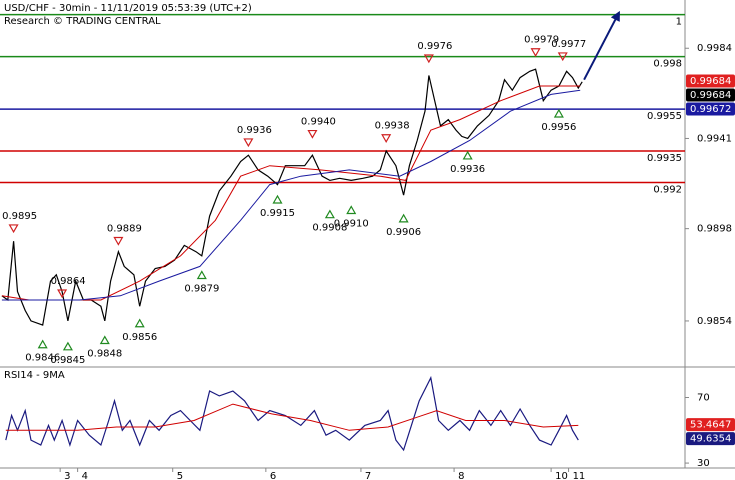  What do you see at coordinates (34, 375) in the screenshot?
I see `panel-title: RSI14 - 9MA` at bounding box center [34, 375].